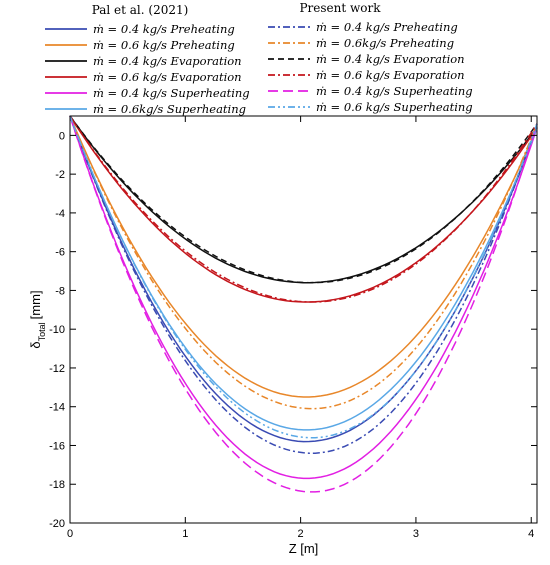  What do you see at coordinates (167, 77) in the screenshot?
I see `legend-entry-reference: ṁ = 0.6 kg/s Evaporation` at bounding box center [167, 77].